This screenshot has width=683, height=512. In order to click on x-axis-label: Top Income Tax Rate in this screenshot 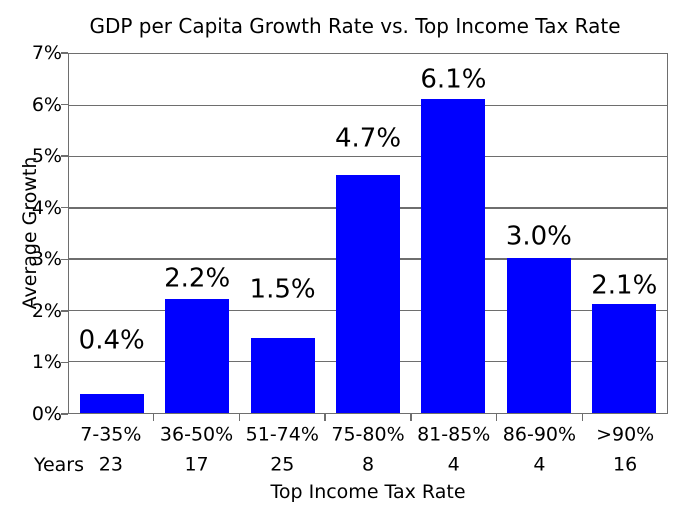, I will do `click(368, 492)`.